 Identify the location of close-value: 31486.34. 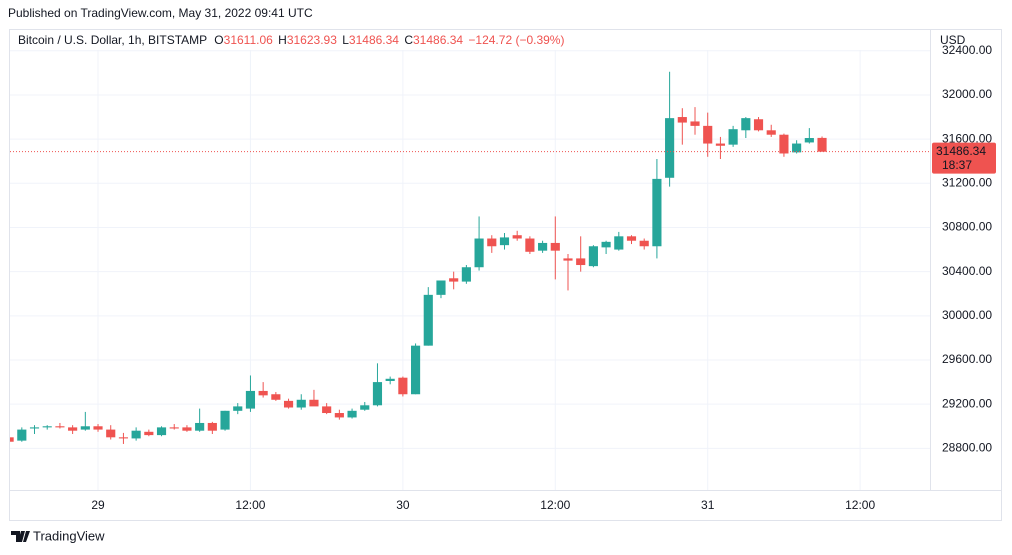
(438, 40).